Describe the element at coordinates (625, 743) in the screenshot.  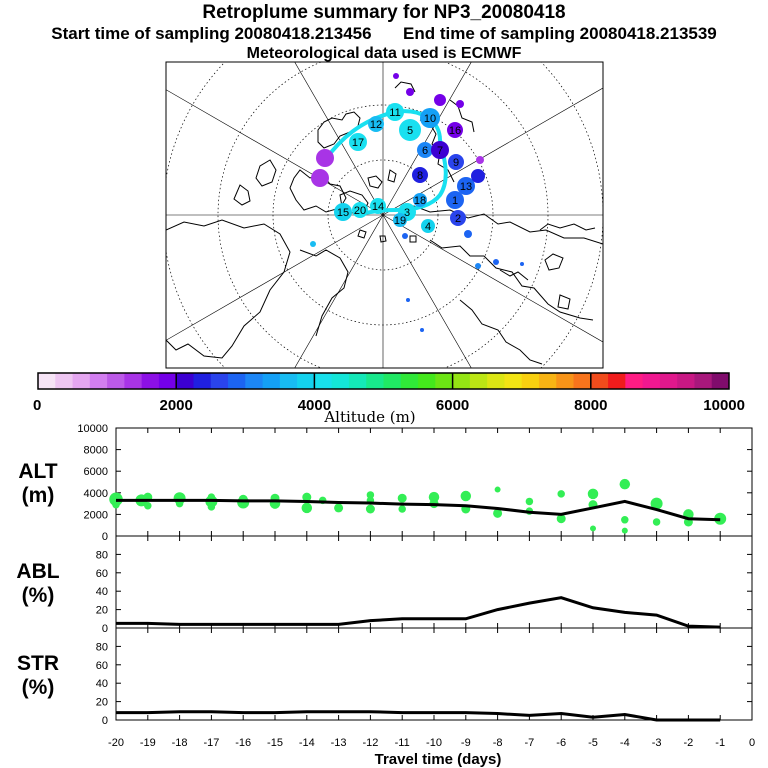
I see `x-tick-label: -4` at that location.